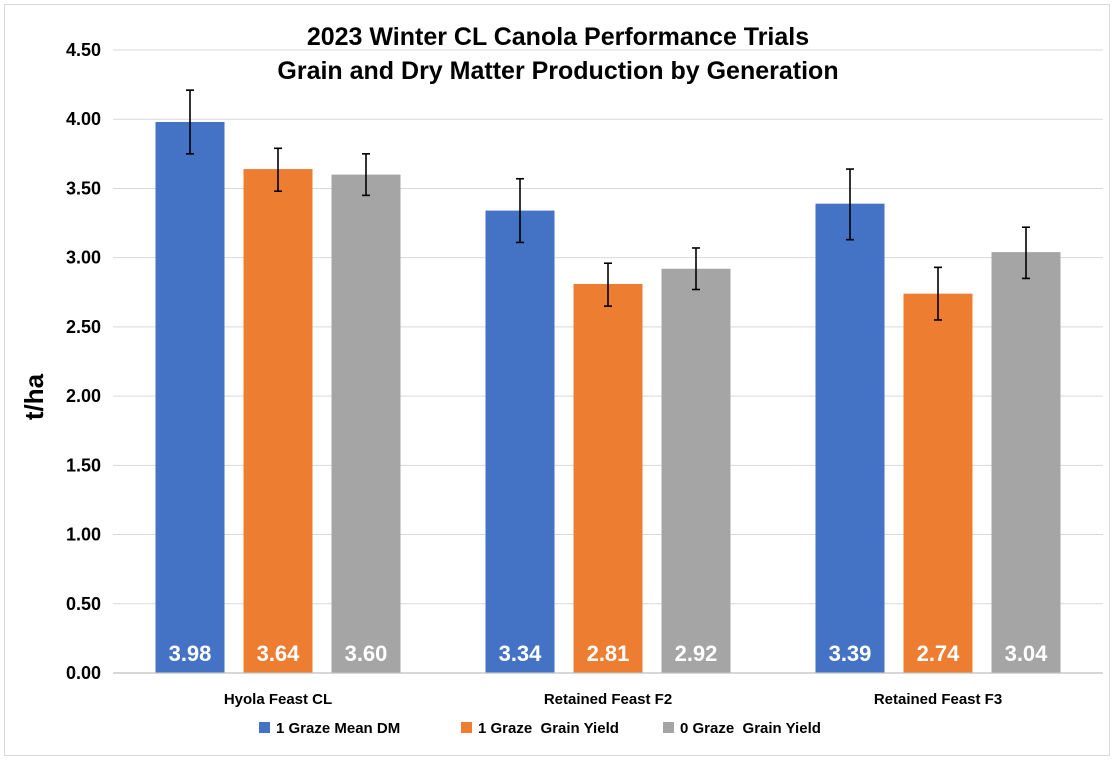  What do you see at coordinates (83, 50) in the screenshot?
I see `y-tick-label: 4.50` at bounding box center [83, 50].